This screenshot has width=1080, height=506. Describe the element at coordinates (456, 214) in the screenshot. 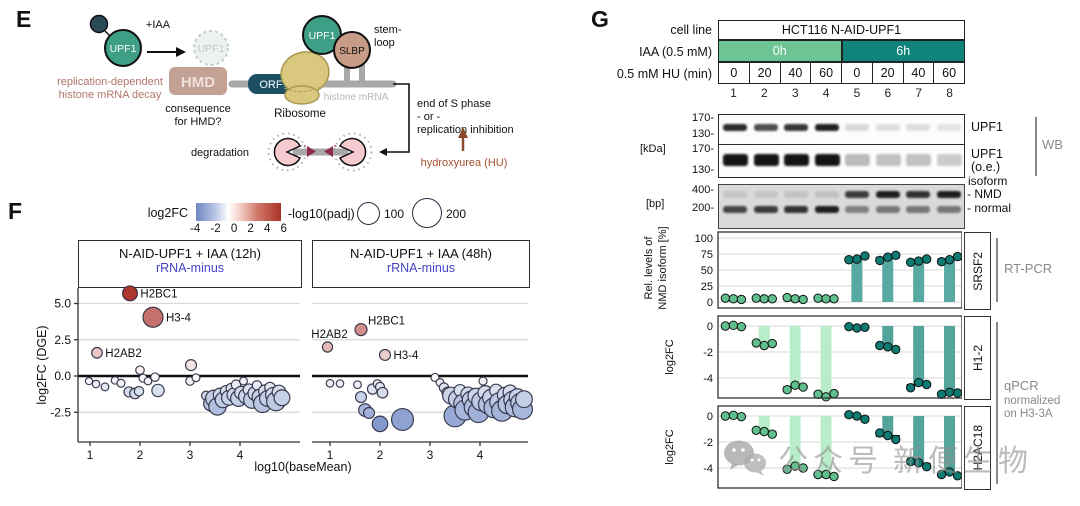

I see `size-legend-value-large: 200` at that location.